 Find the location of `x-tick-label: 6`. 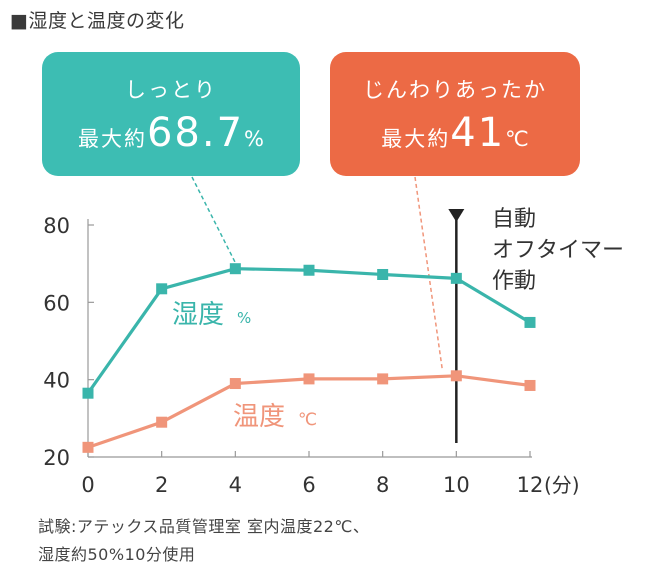

x-tick-label: 6 is located at coordinates (308, 485).